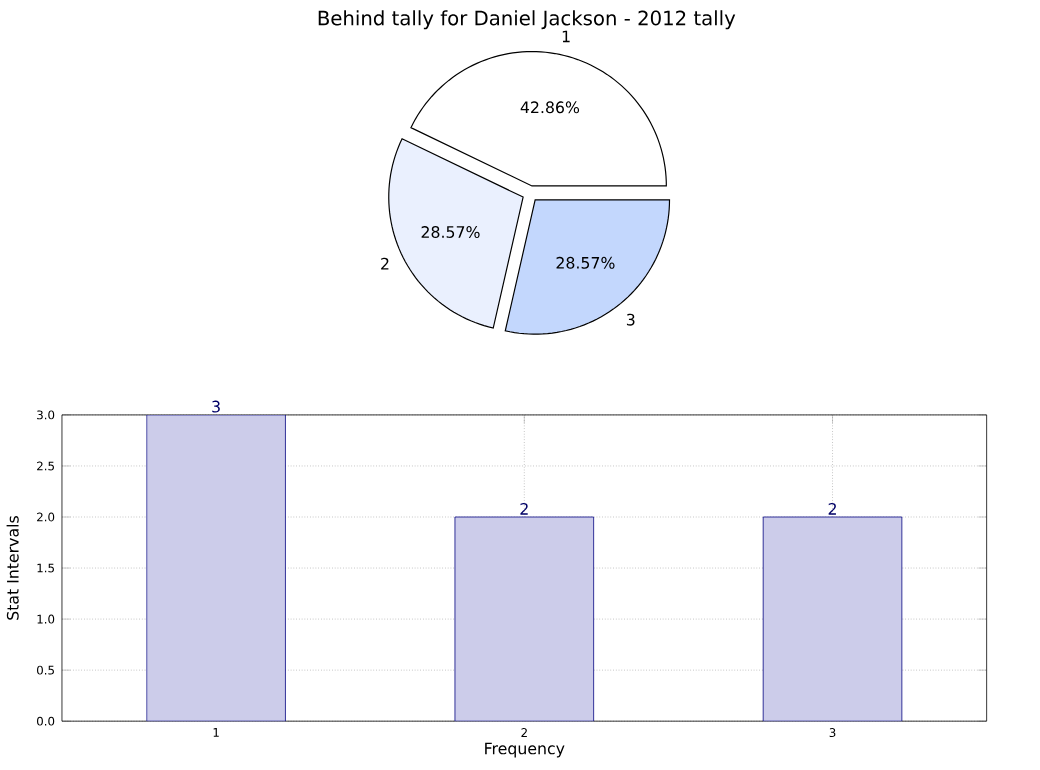 The height and width of the screenshot is (770, 1040). What do you see at coordinates (527, 19) in the screenshot?
I see `chart-title: Behind tally for Daniel Jackson - 2012 tally` at bounding box center [527, 19].